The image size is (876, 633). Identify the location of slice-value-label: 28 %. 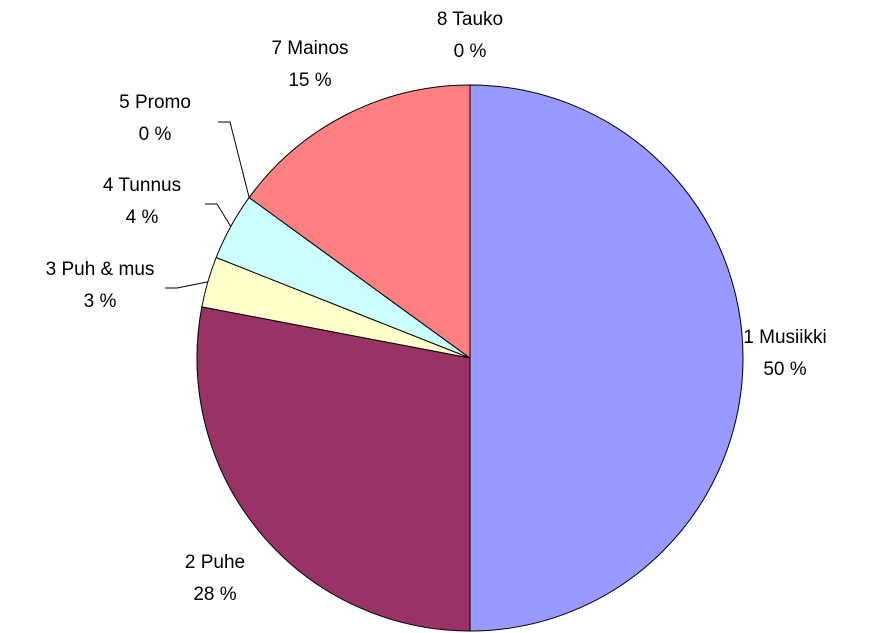
(214, 594).